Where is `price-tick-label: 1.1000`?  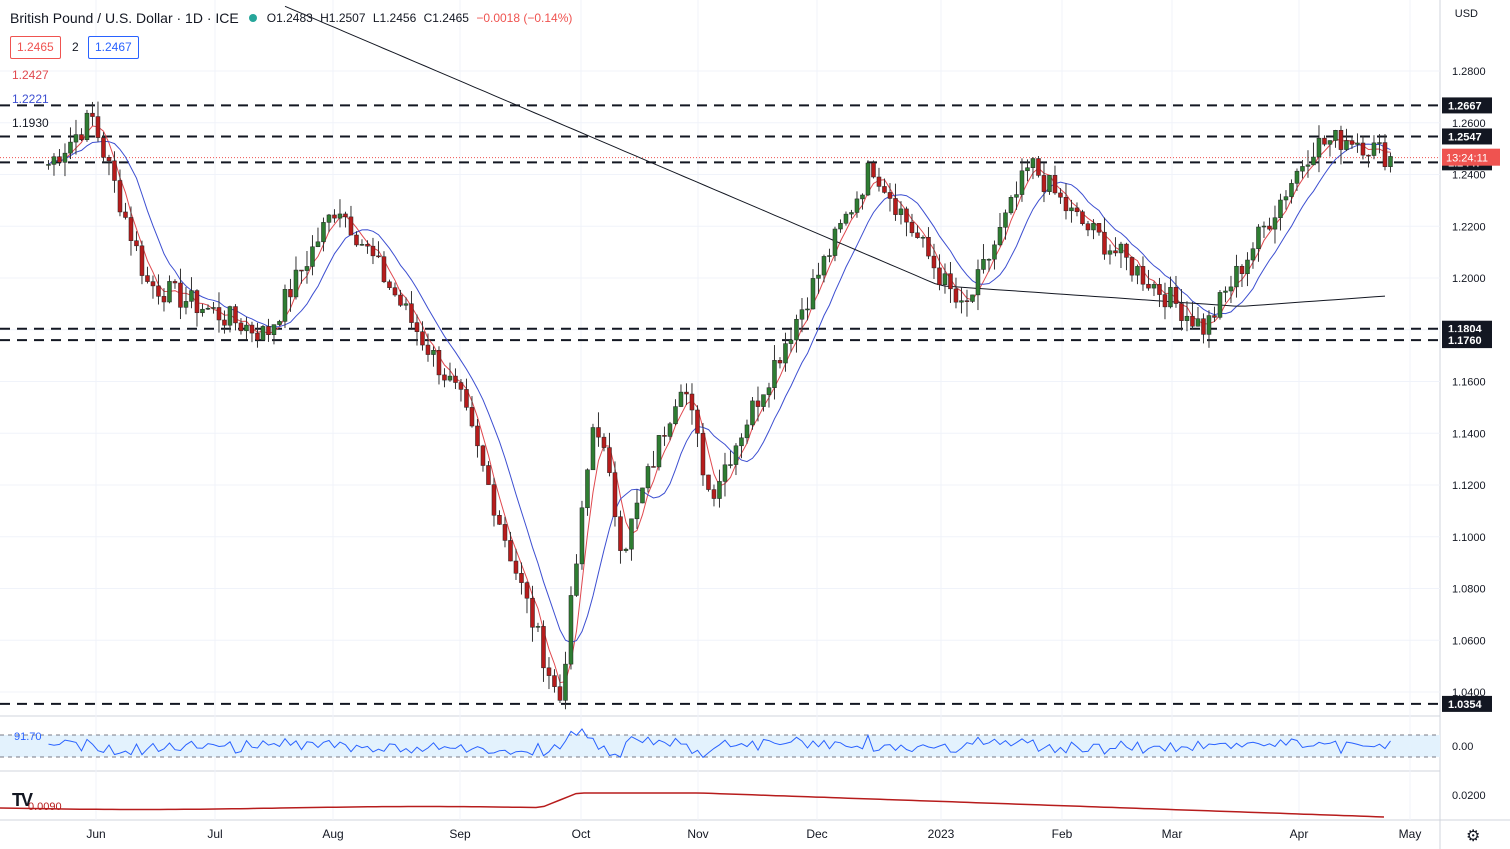
price-tick-label: 1.1000 is located at coordinates (1469, 538).